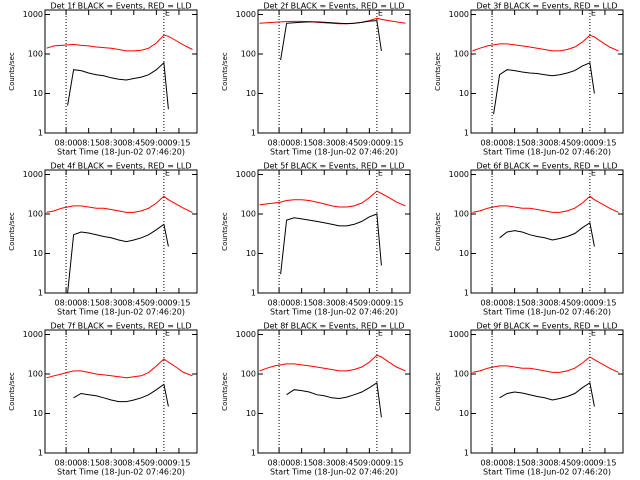  Describe the element at coordinates (333, 6) in the screenshot. I see `chart-title: Det 2f BLACK = Events, RED = LLD` at that location.